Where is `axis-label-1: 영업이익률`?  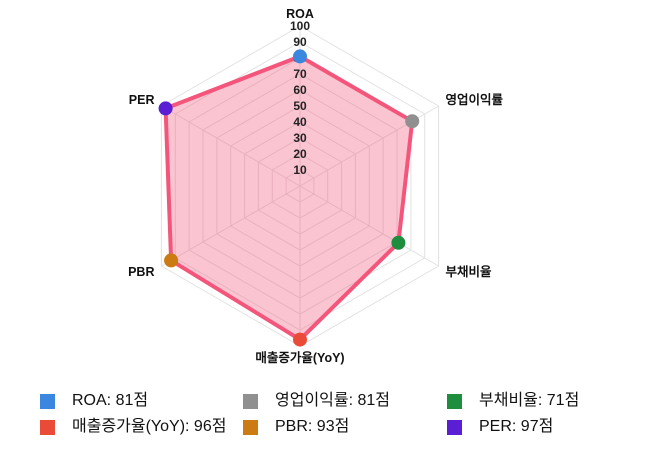 axis-label-1: 영업이익률 is located at coordinates (475, 99).